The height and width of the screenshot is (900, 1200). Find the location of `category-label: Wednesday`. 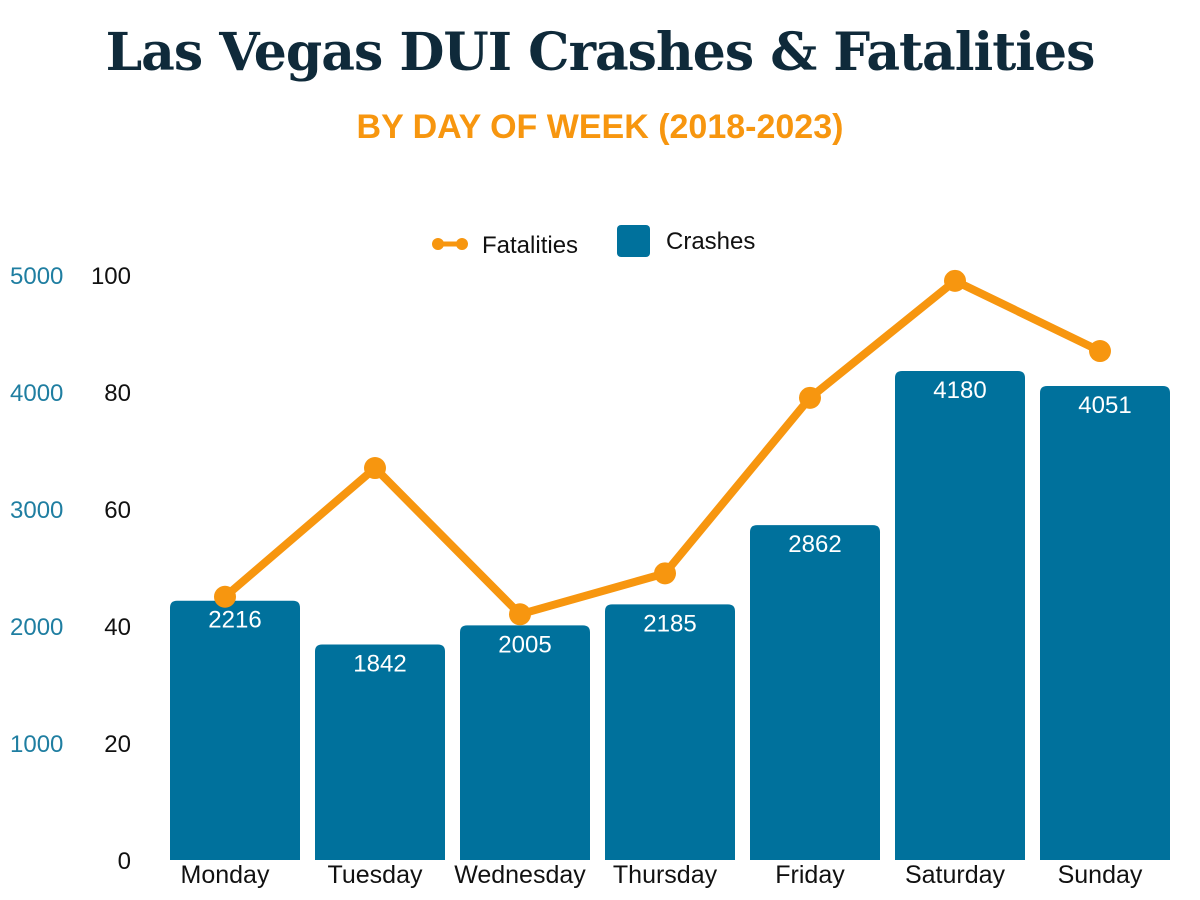

category-label: Wednesday is located at coordinates (520, 875).